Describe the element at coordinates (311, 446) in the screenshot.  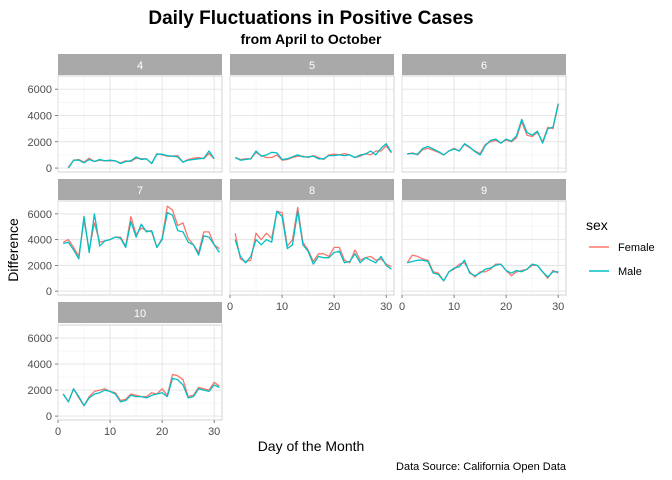
I see `x-axis-title: Day of the Month` at that location.